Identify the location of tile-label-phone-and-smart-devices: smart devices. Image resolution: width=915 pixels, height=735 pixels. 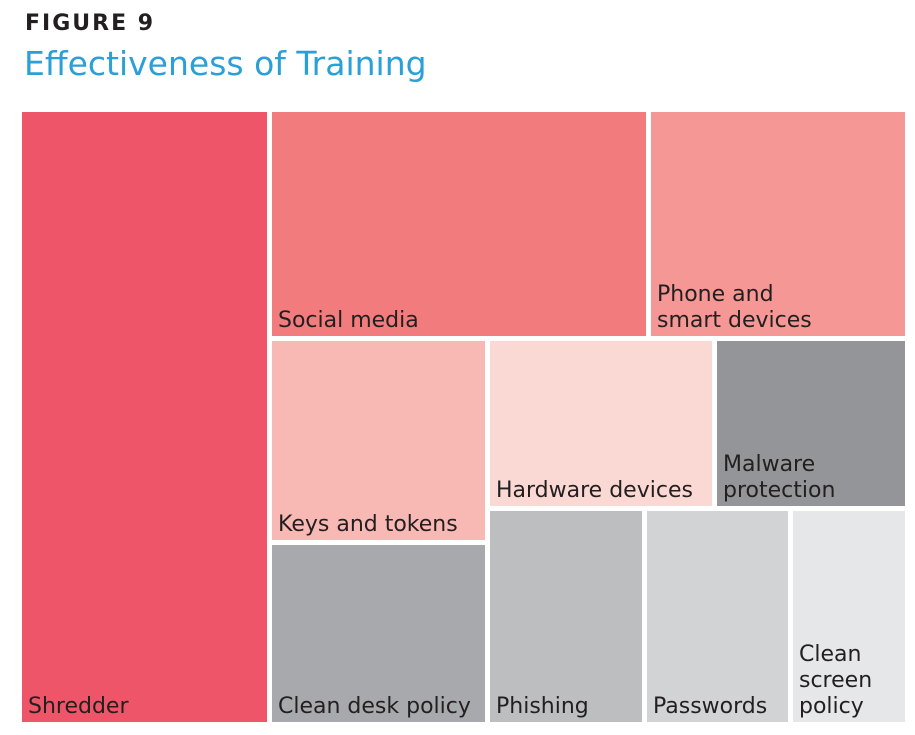
(734, 320).